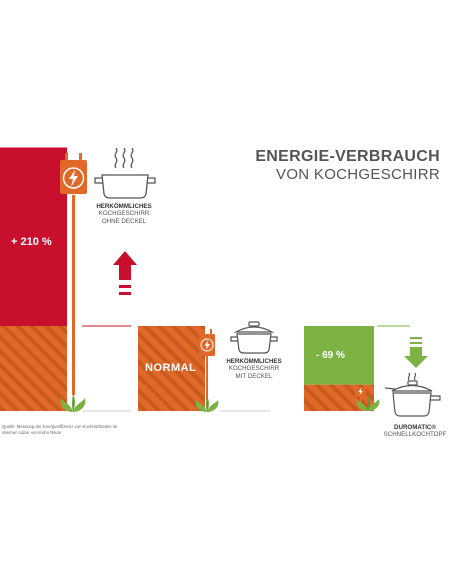  What do you see at coordinates (358, 174) in the screenshot?
I see `chart-subtitle: VON KOCHGESCHIRR` at bounding box center [358, 174].